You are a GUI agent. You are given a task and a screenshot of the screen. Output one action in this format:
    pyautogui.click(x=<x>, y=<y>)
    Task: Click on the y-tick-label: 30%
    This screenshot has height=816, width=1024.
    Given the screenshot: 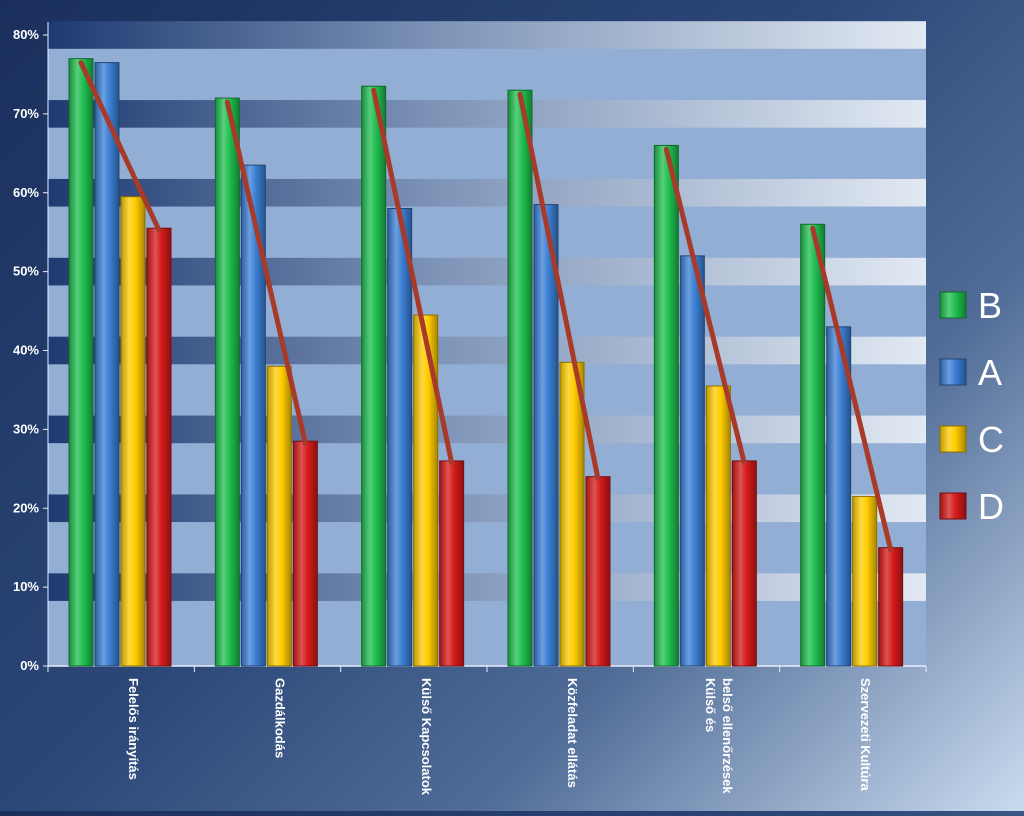 What is the action you would take?
    pyautogui.click(x=26, y=428)
    